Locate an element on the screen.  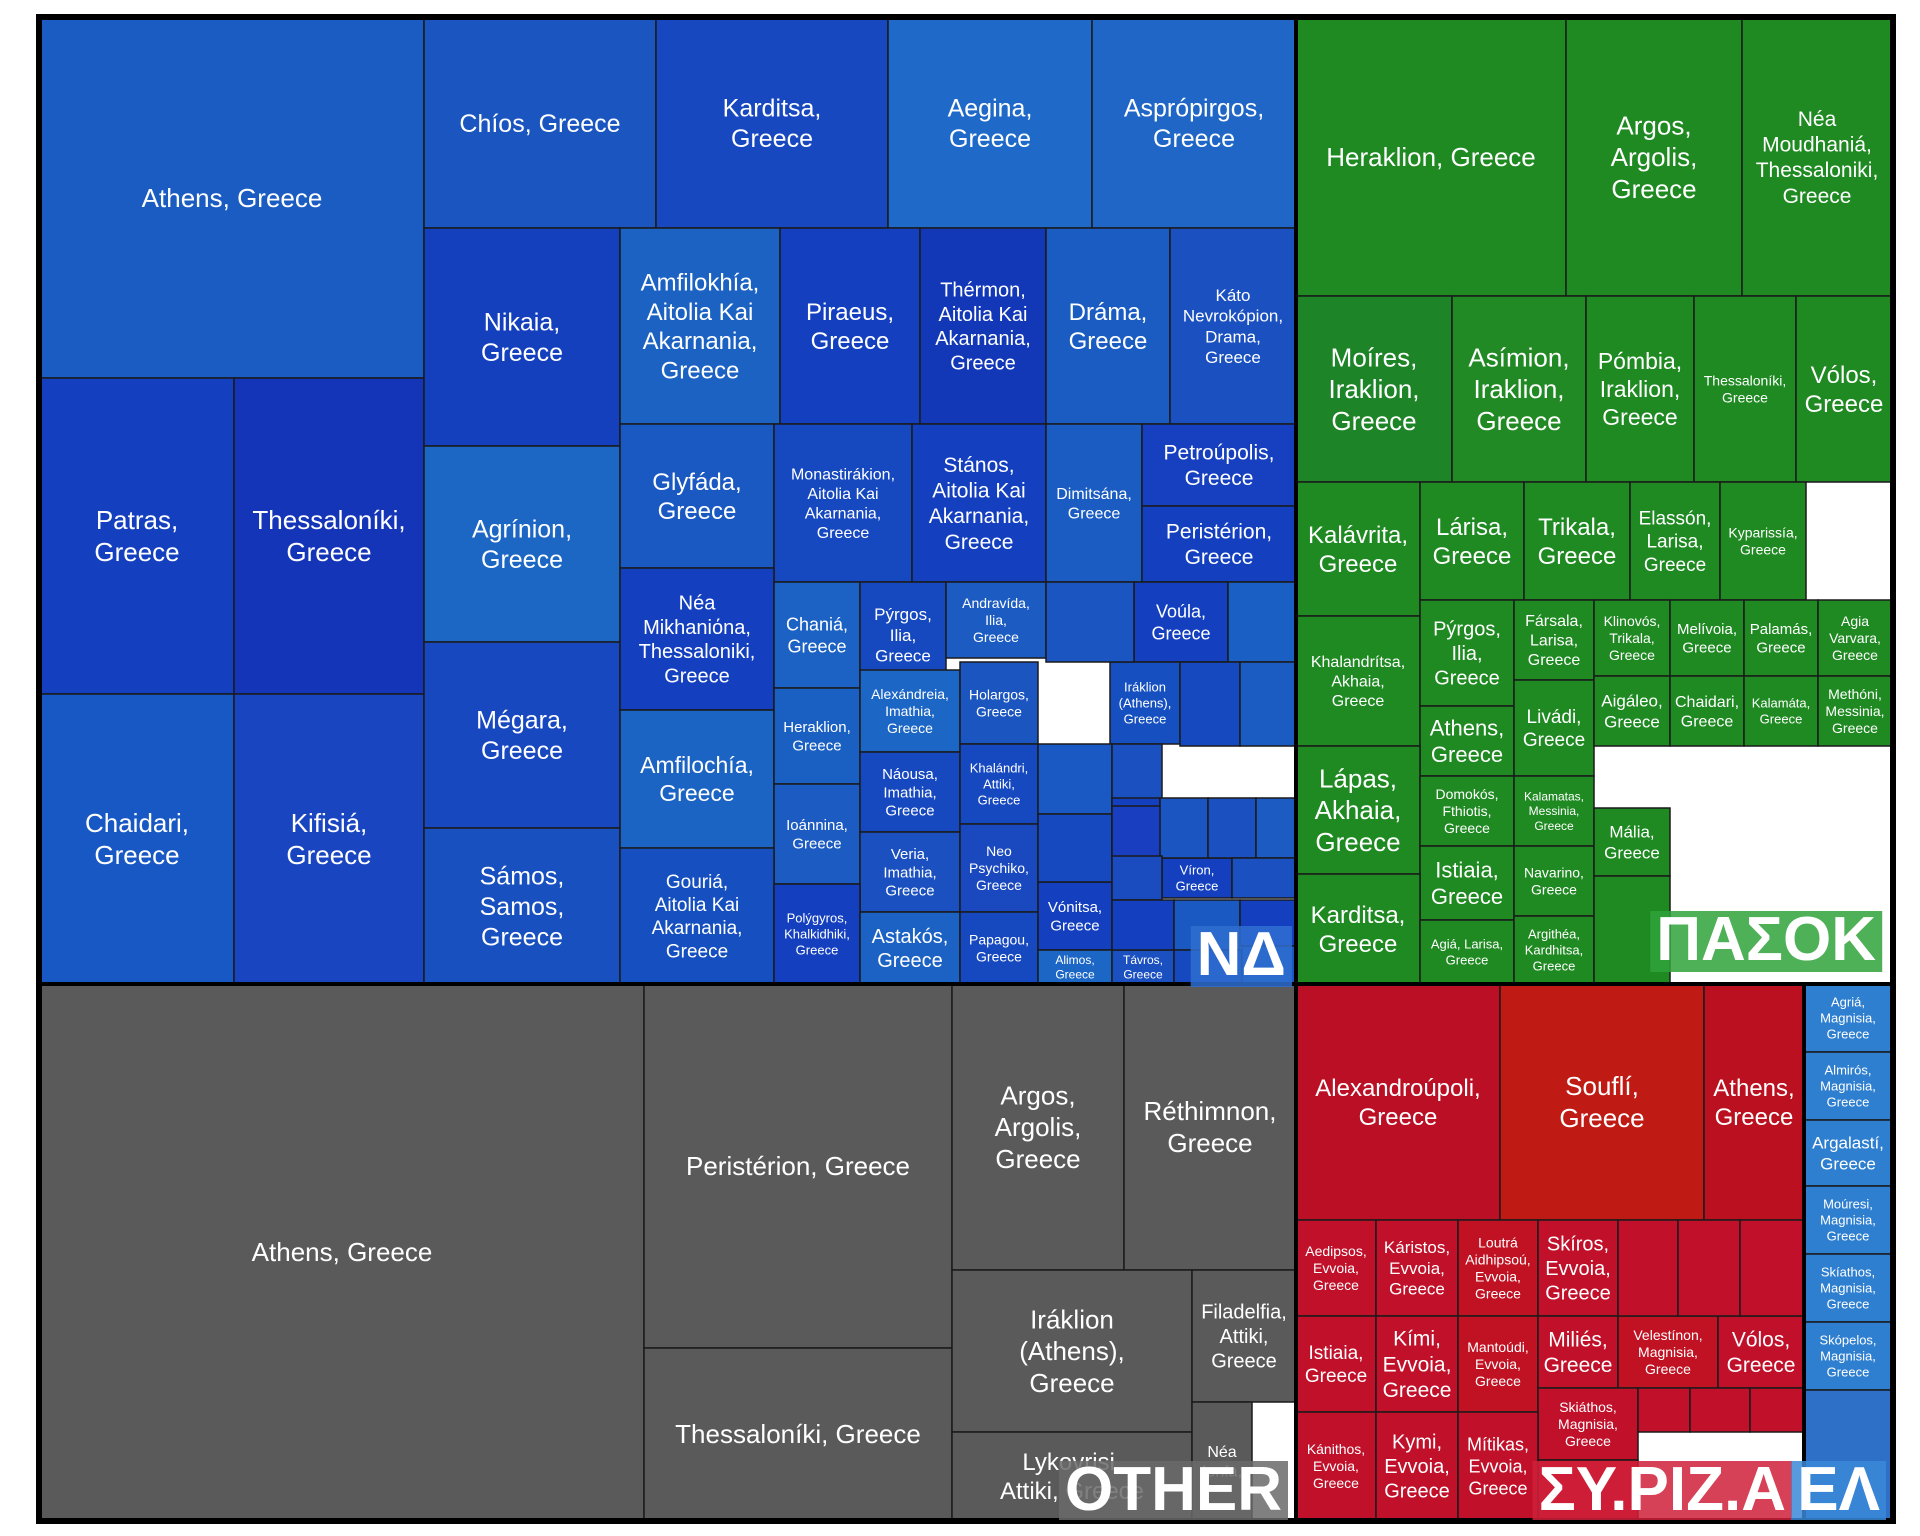
treemap-tile-label: Gouriá, Aitolia Kai Akarnania, Greece is located at coordinates (697, 917).